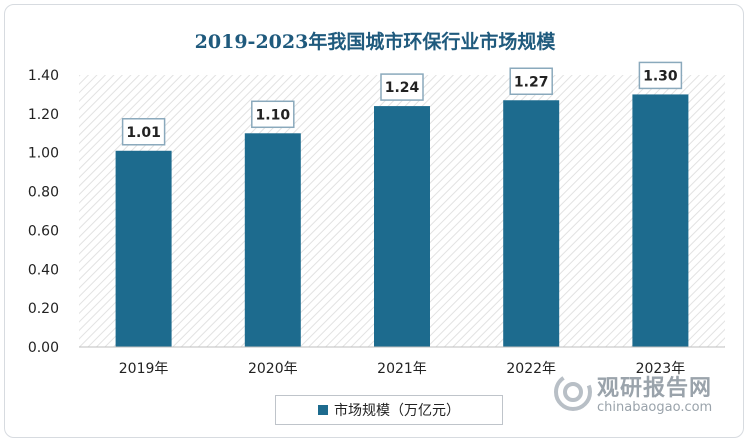 The height and width of the screenshot is (443, 750). What do you see at coordinates (273, 369) in the screenshot?
I see `x-tick-label: 2020年` at bounding box center [273, 369].